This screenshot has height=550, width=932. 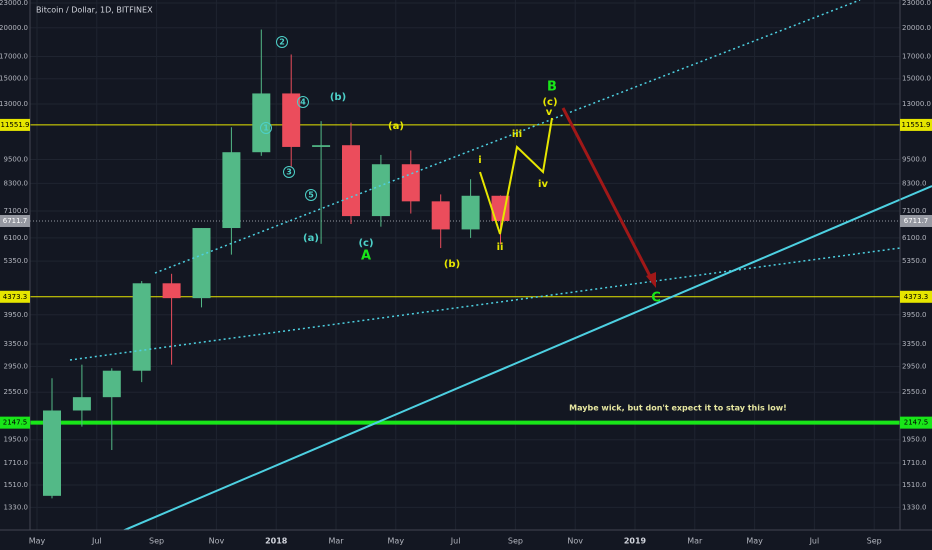 I want to click on wave-label: 4, so click(x=303, y=102).